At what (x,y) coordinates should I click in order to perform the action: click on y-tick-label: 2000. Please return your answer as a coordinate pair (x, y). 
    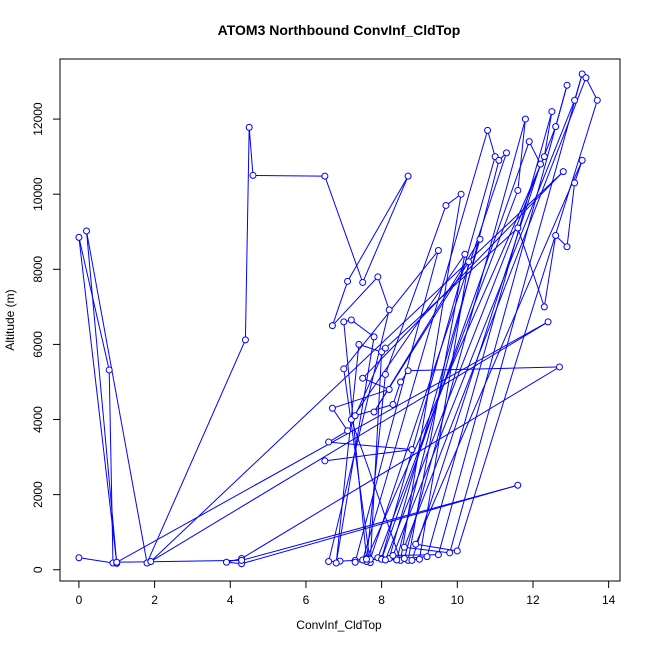
    Looking at the image, I should click on (38, 494).